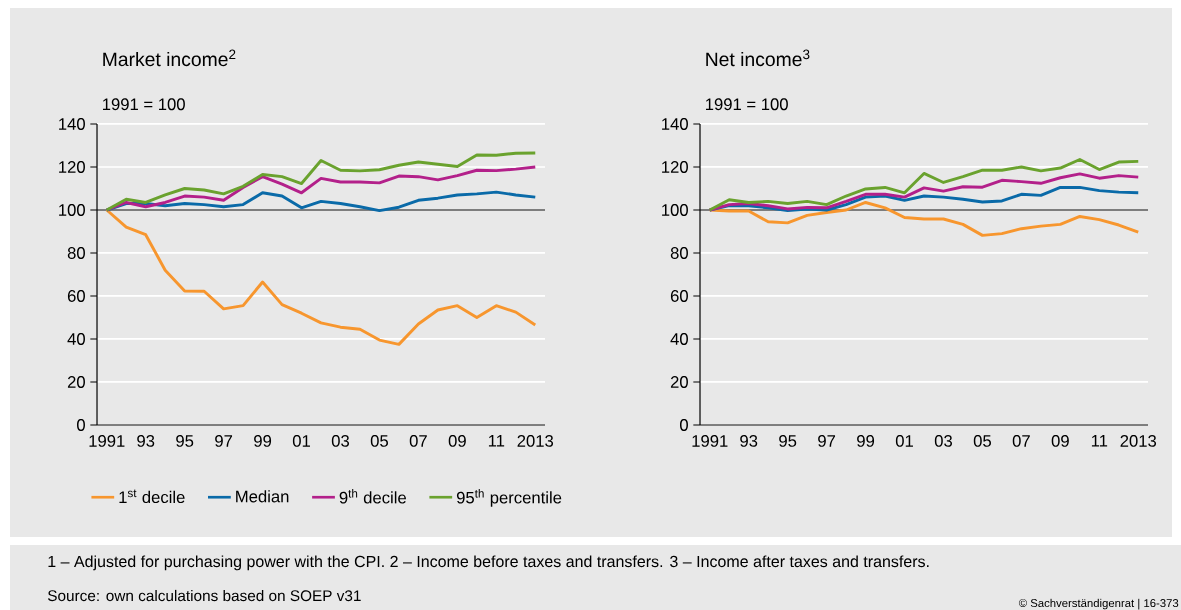  What do you see at coordinates (152, 496) in the screenshot?
I see `legend-label: 1$^{st}$ decile` at bounding box center [152, 496].